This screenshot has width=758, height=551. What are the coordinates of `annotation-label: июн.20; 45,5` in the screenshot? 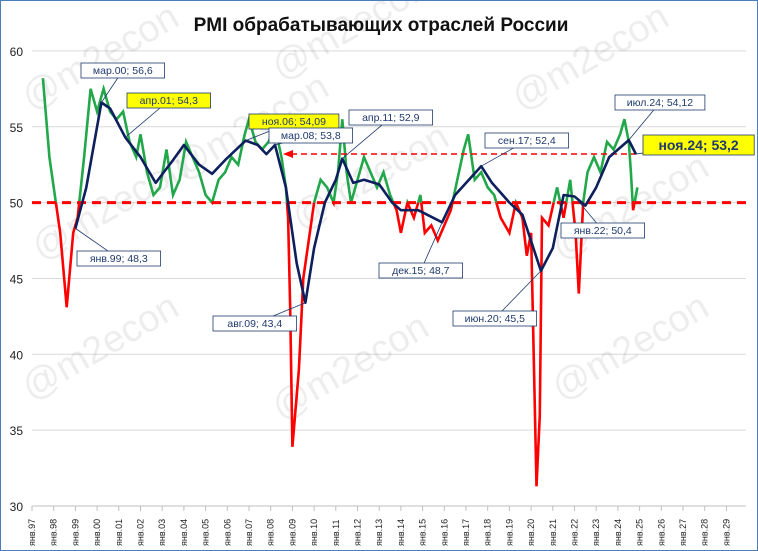 It's located at (495, 319).